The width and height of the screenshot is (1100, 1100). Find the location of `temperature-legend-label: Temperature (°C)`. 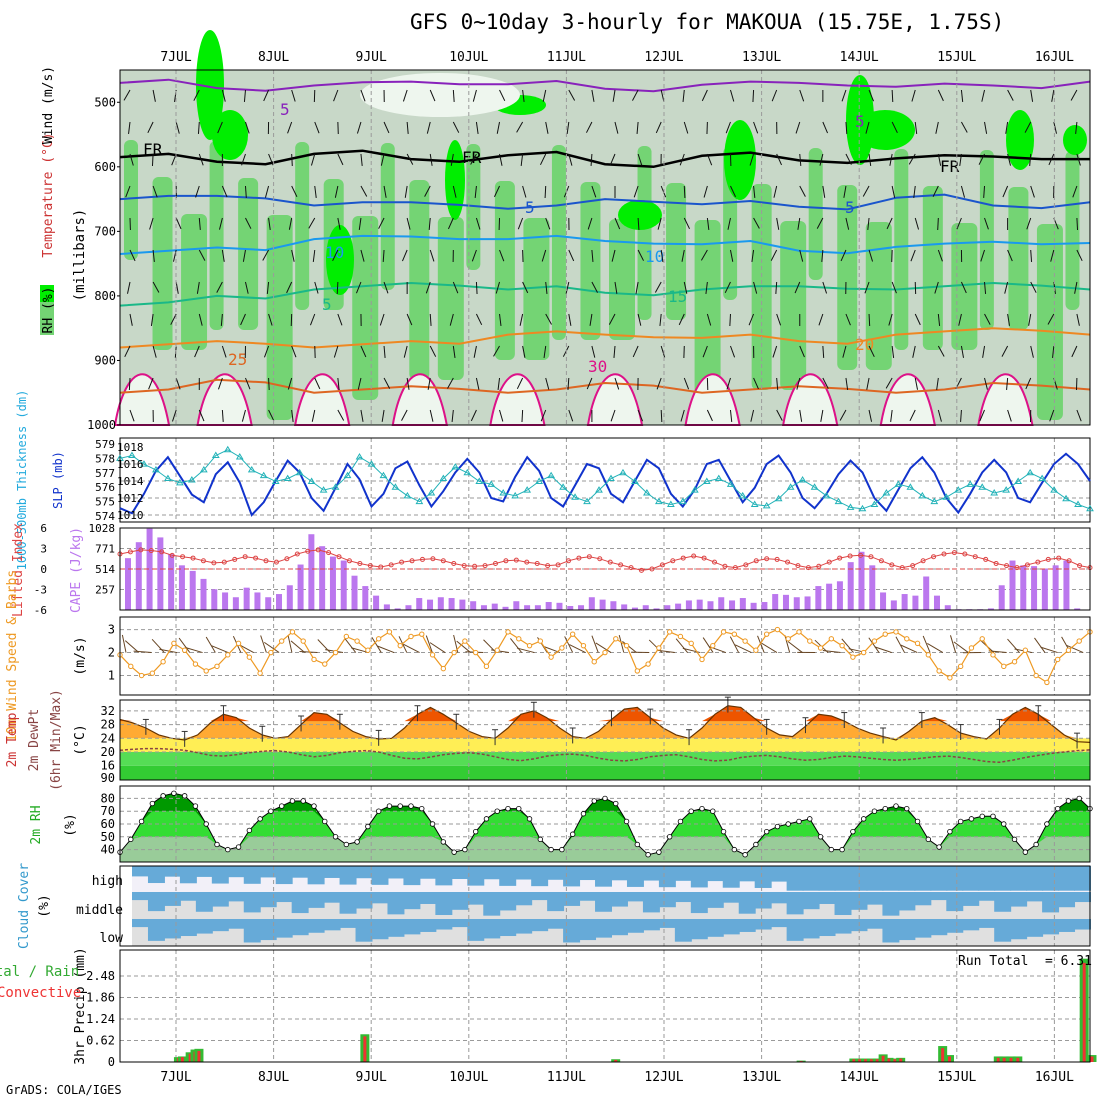

temperature-legend-label: Temperature (°C) is located at coordinates (48, 194).